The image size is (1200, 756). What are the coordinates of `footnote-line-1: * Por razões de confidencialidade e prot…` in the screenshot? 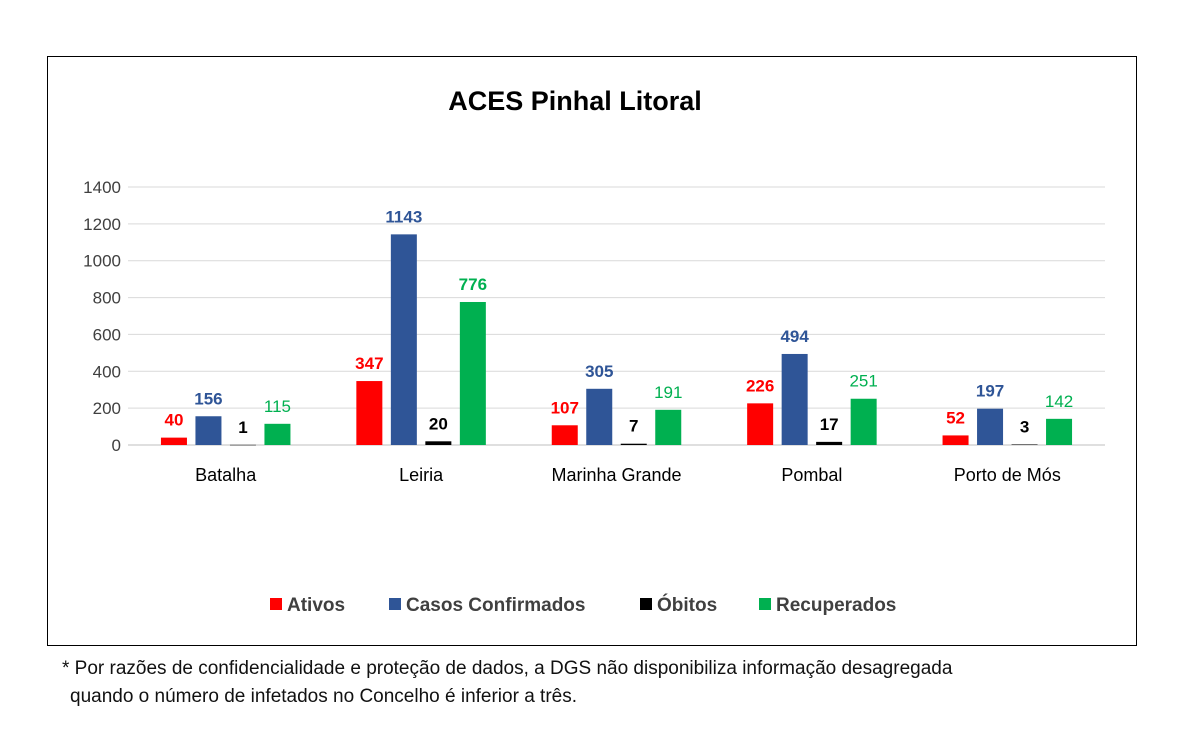 It's located at (507, 668).